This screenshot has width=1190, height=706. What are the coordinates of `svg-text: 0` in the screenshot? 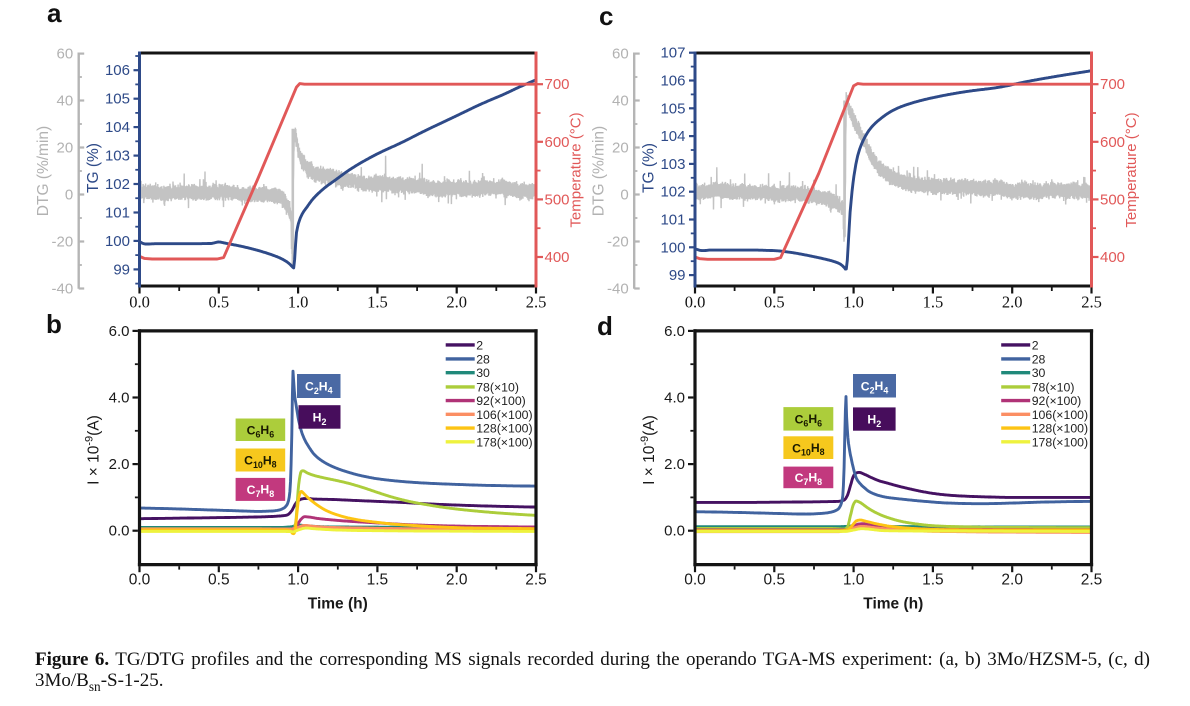 It's located at (69, 195).